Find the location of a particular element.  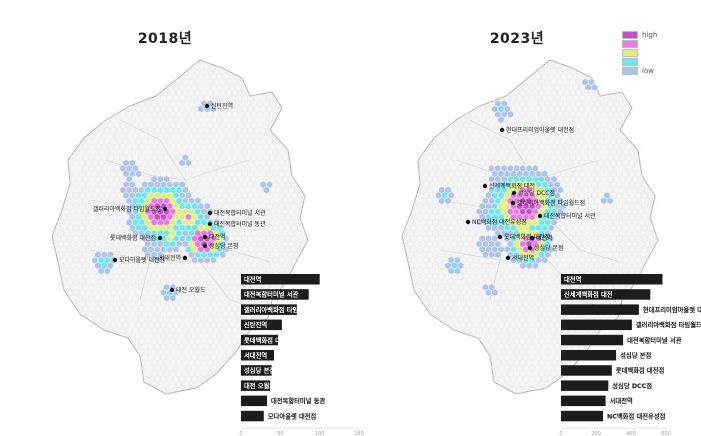

ranking-label: 롯데백화점 대전점 is located at coordinates (268, 339).